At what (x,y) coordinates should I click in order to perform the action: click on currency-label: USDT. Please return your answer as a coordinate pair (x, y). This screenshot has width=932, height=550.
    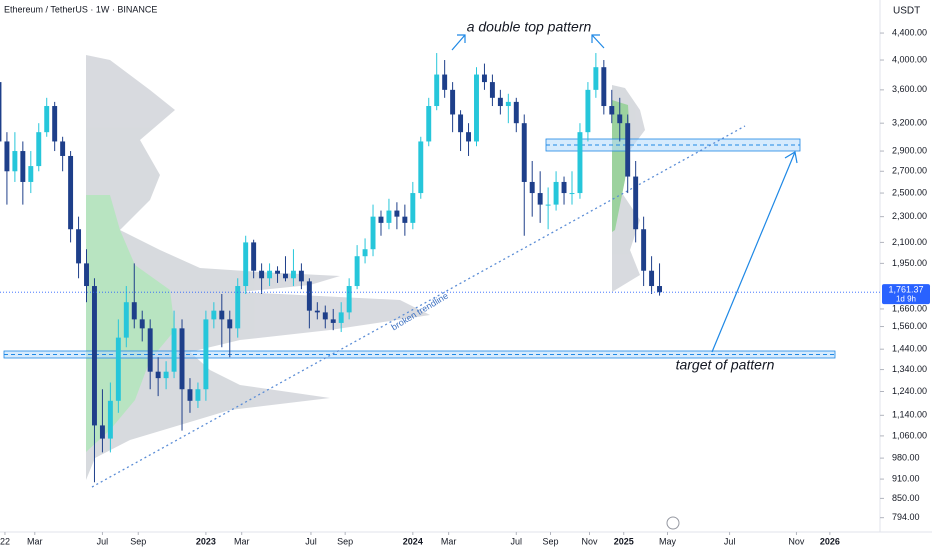
    Looking at the image, I should click on (906, 11).